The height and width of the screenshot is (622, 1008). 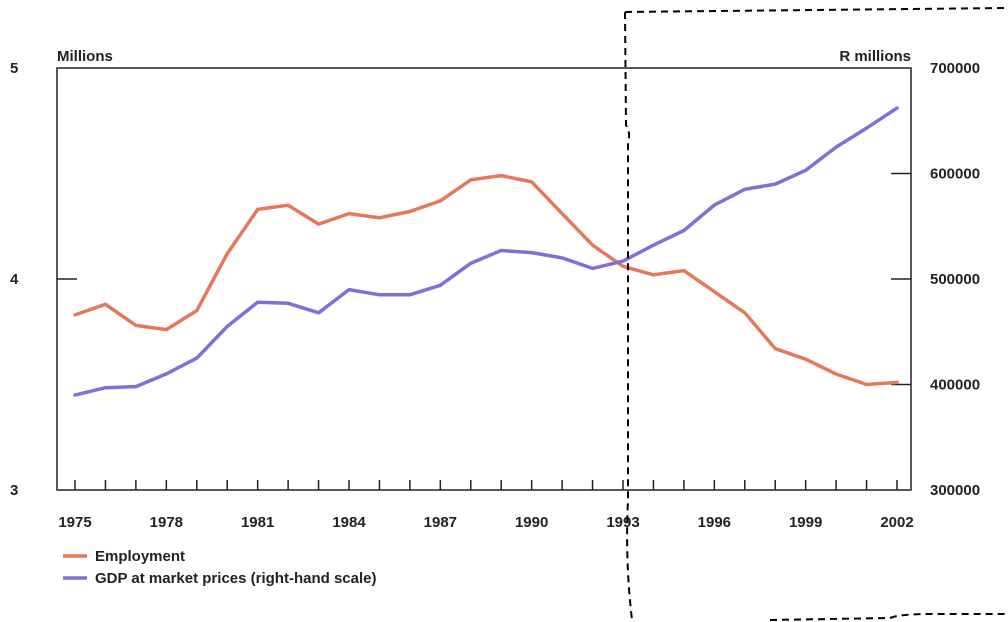 I want to click on x-tick-label: 1987, so click(x=440, y=522).